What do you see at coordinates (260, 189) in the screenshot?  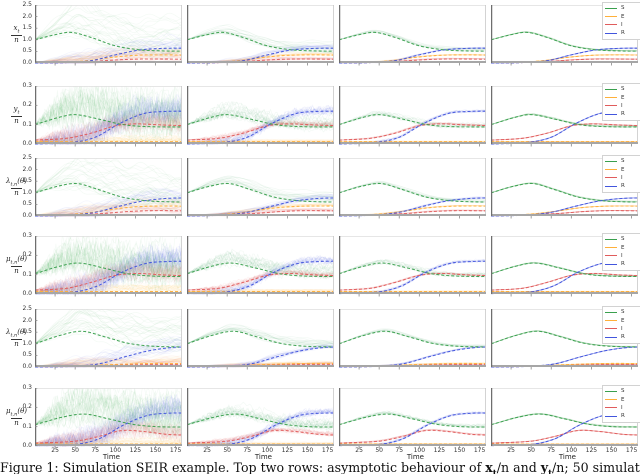 I see `plot-panel-r3-c2` at bounding box center [260, 189].